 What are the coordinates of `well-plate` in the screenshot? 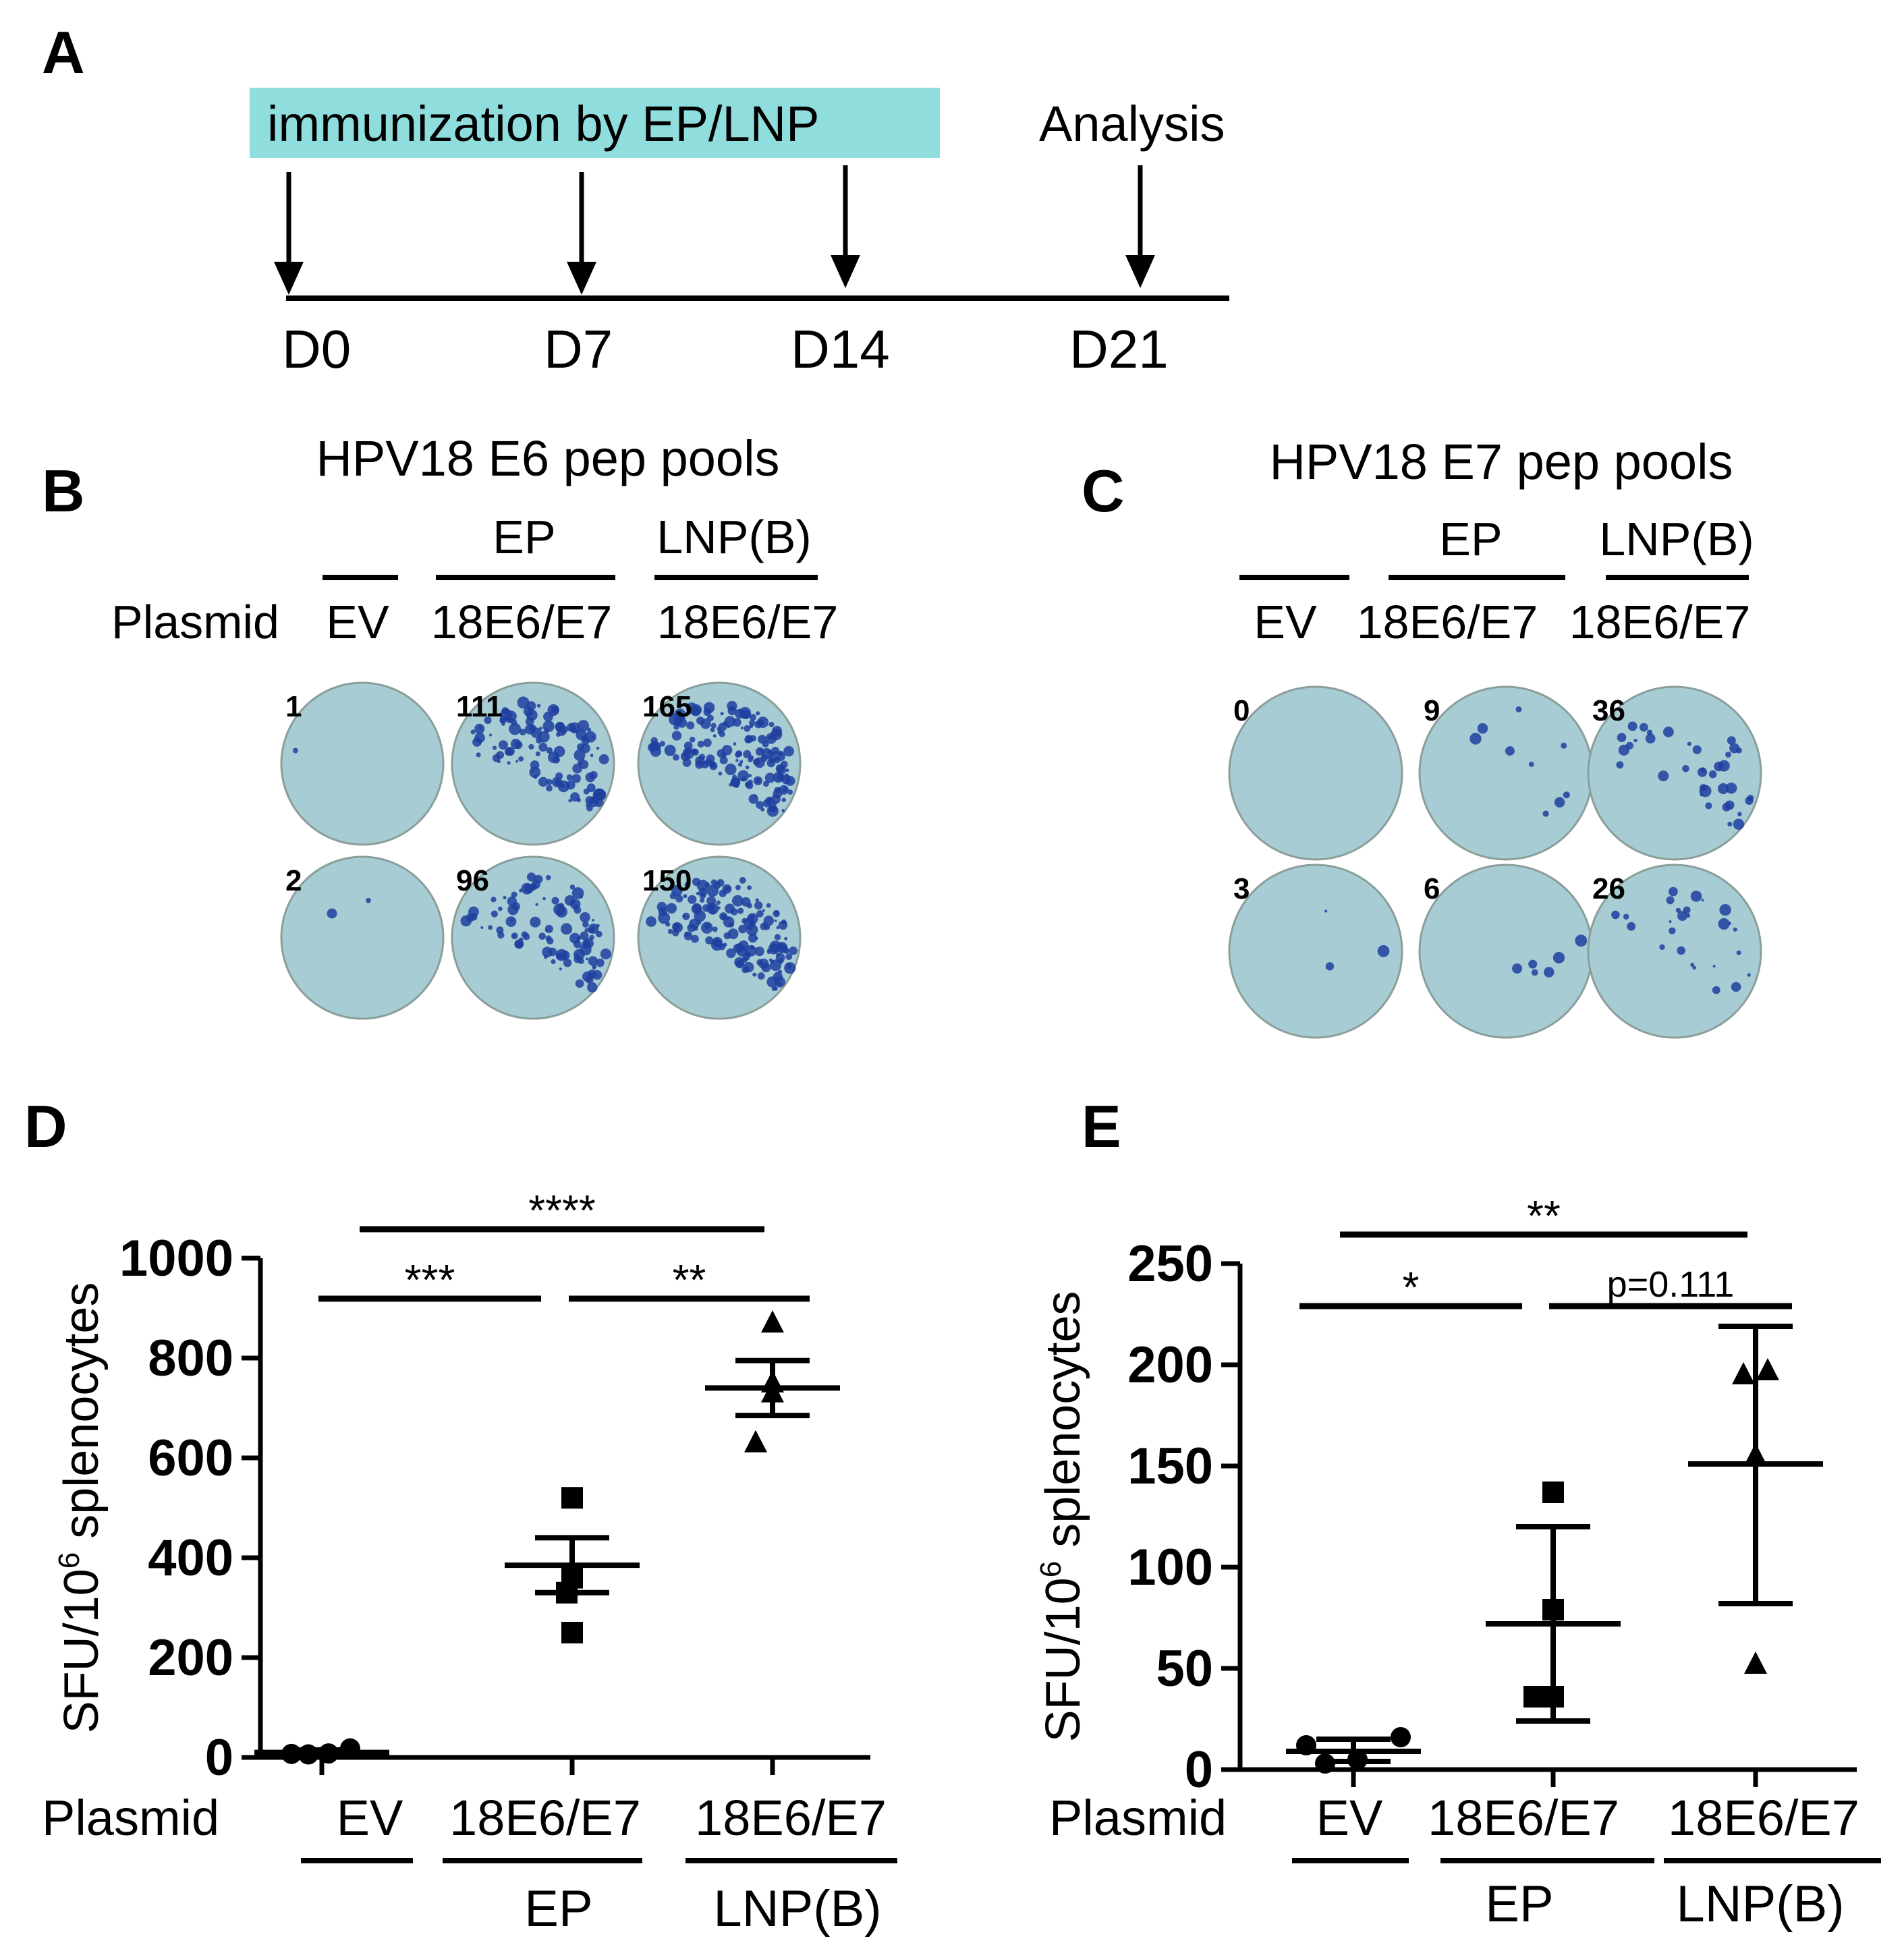 It's located at (362, 937).